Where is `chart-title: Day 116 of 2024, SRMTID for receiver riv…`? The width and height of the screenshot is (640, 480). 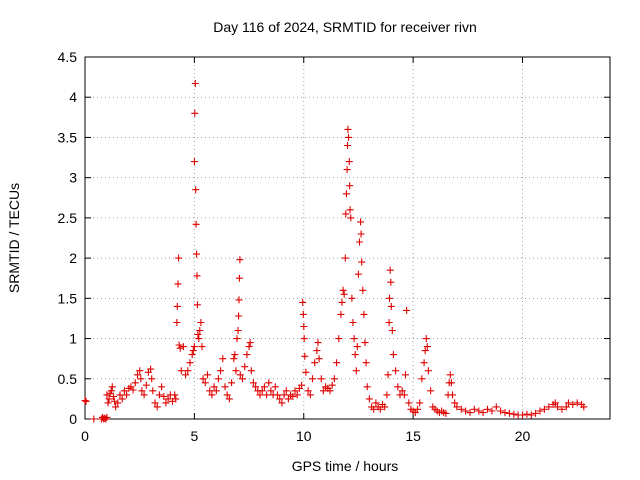
chart-title: Day 116 of 2024, SRMTID for receiver riv… is located at coordinates (345, 27).